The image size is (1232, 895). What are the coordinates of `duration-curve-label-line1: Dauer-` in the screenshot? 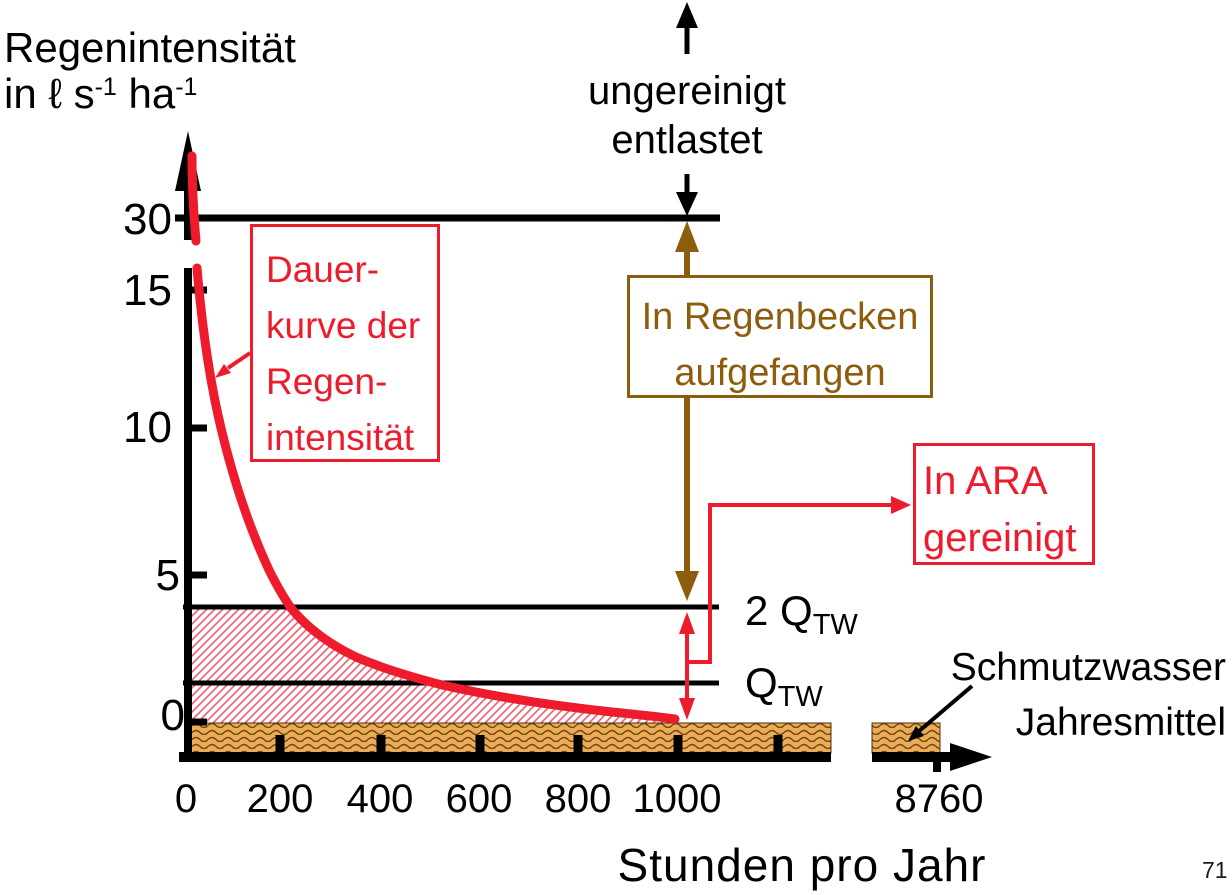 It's located at (323, 269).